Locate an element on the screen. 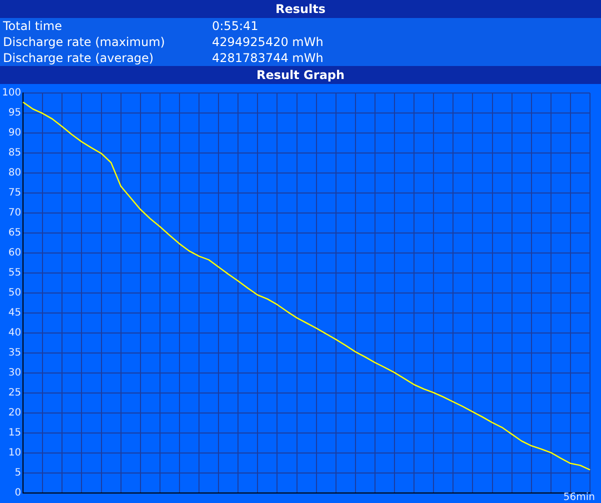  y-tick-label: 5 is located at coordinates (18, 473).